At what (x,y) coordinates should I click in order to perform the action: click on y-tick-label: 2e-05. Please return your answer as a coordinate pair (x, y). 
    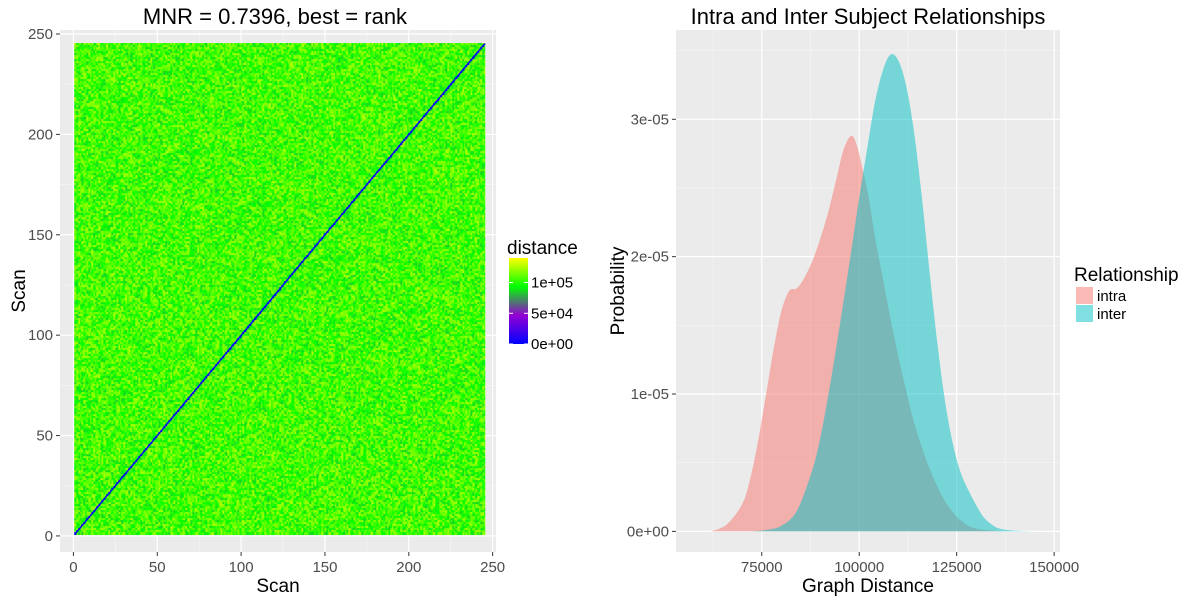
    Looking at the image, I should click on (650, 257).